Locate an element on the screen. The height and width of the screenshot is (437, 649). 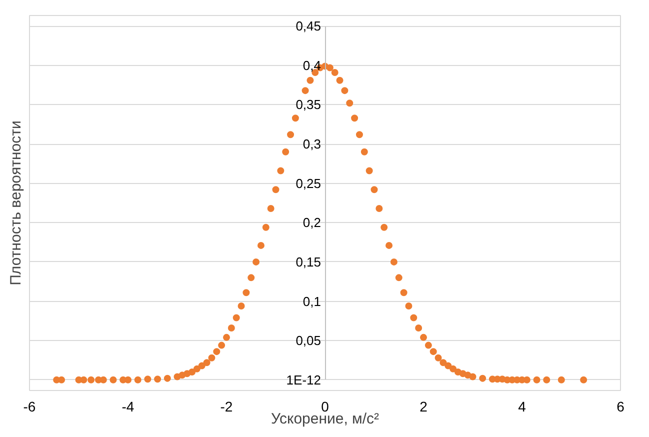
y-tick-label: 0,05 is located at coordinates (309, 340).